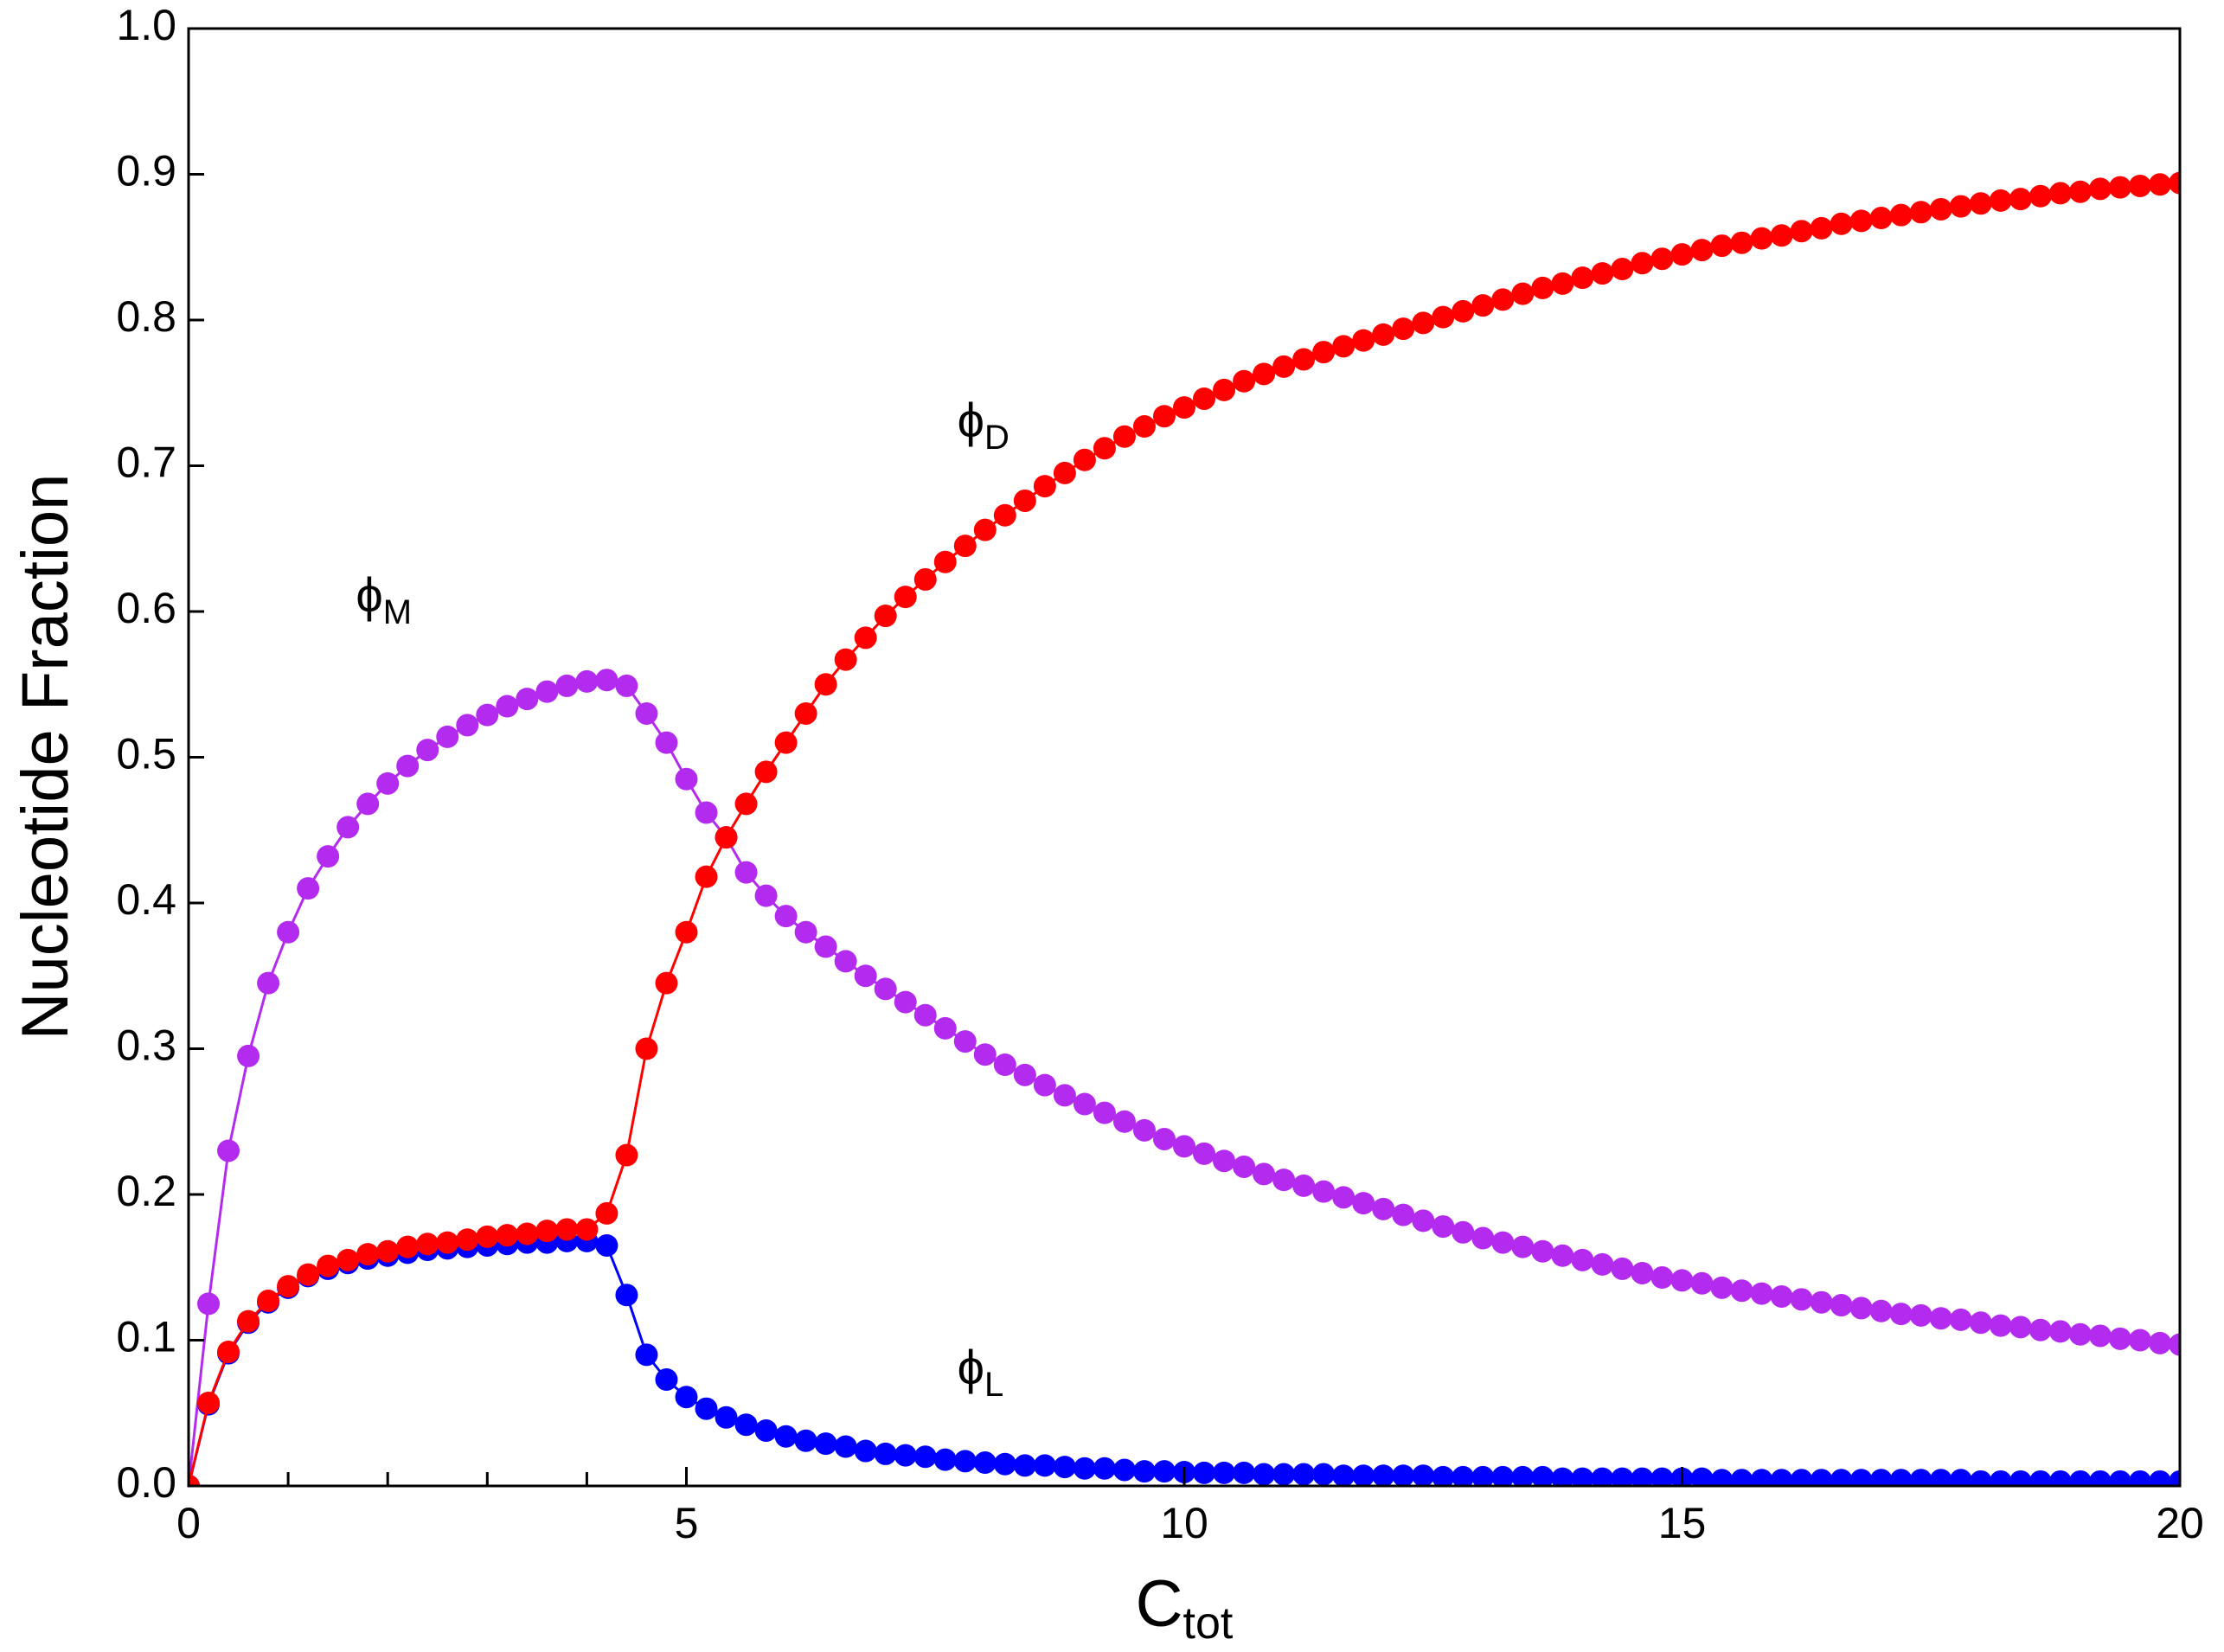  Describe the element at coordinates (146, 1191) in the screenshot. I see `y-tick-label: 0.2` at that location.